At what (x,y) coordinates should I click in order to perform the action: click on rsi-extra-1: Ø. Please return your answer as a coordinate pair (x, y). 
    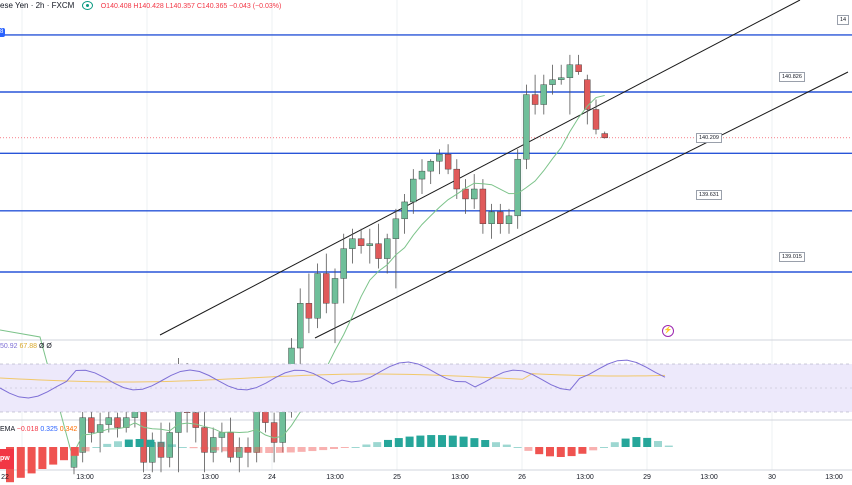
    Looking at the image, I should click on (41, 346).